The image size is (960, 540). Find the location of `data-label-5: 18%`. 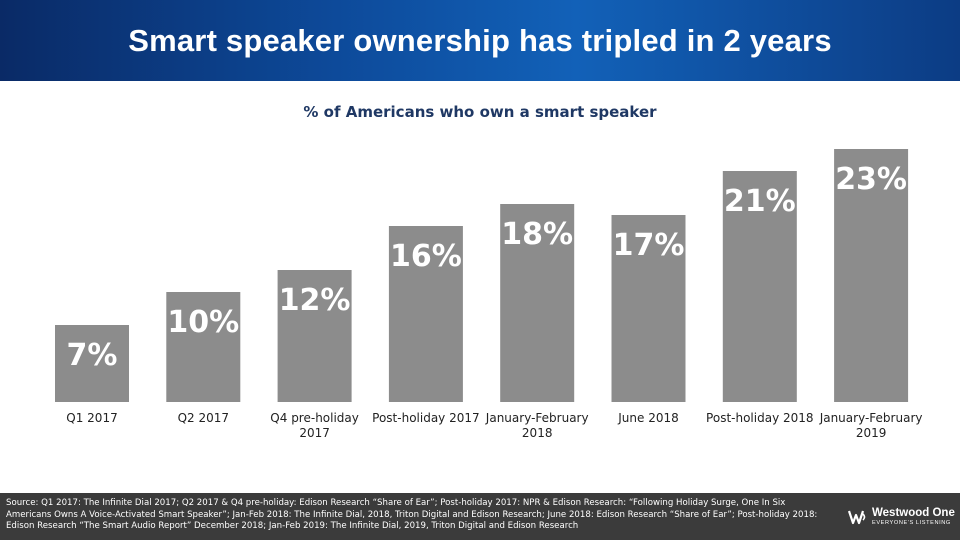

data-label-5: 18% is located at coordinates (537, 234).